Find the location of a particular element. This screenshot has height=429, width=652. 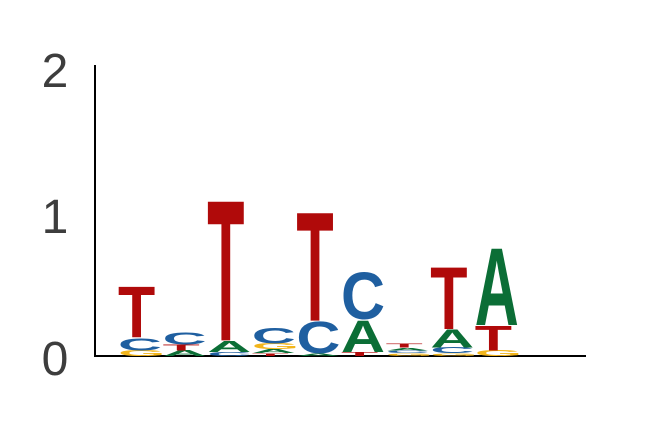

y-tick-label-1: 1 is located at coordinates (55, 217).